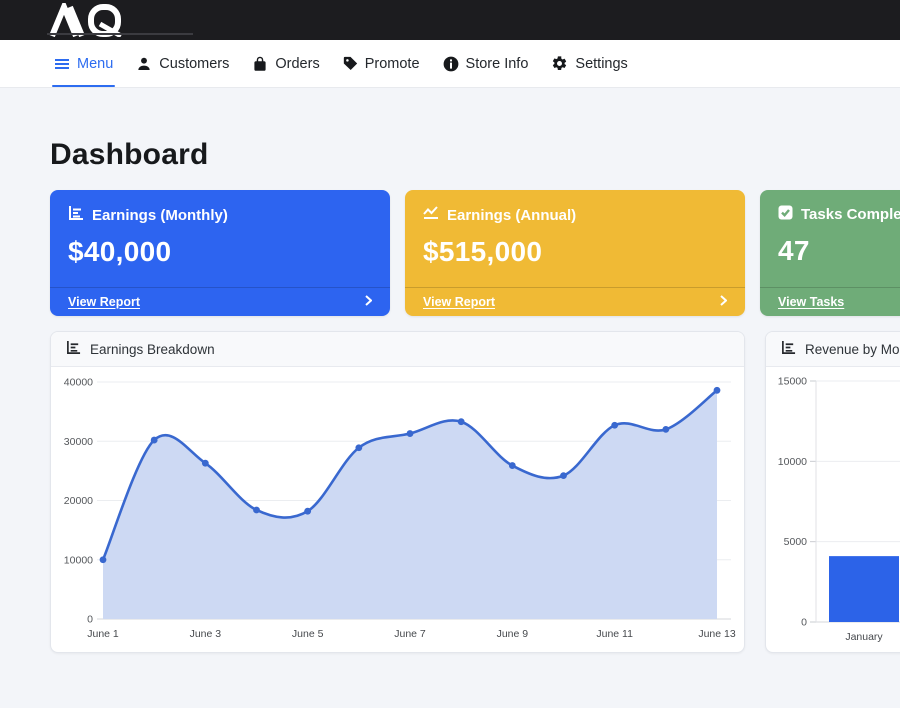 The image size is (900, 708). What do you see at coordinates (62, 64) in the screenshot?
I see `menu-icon` at bounding box center [62, 64].